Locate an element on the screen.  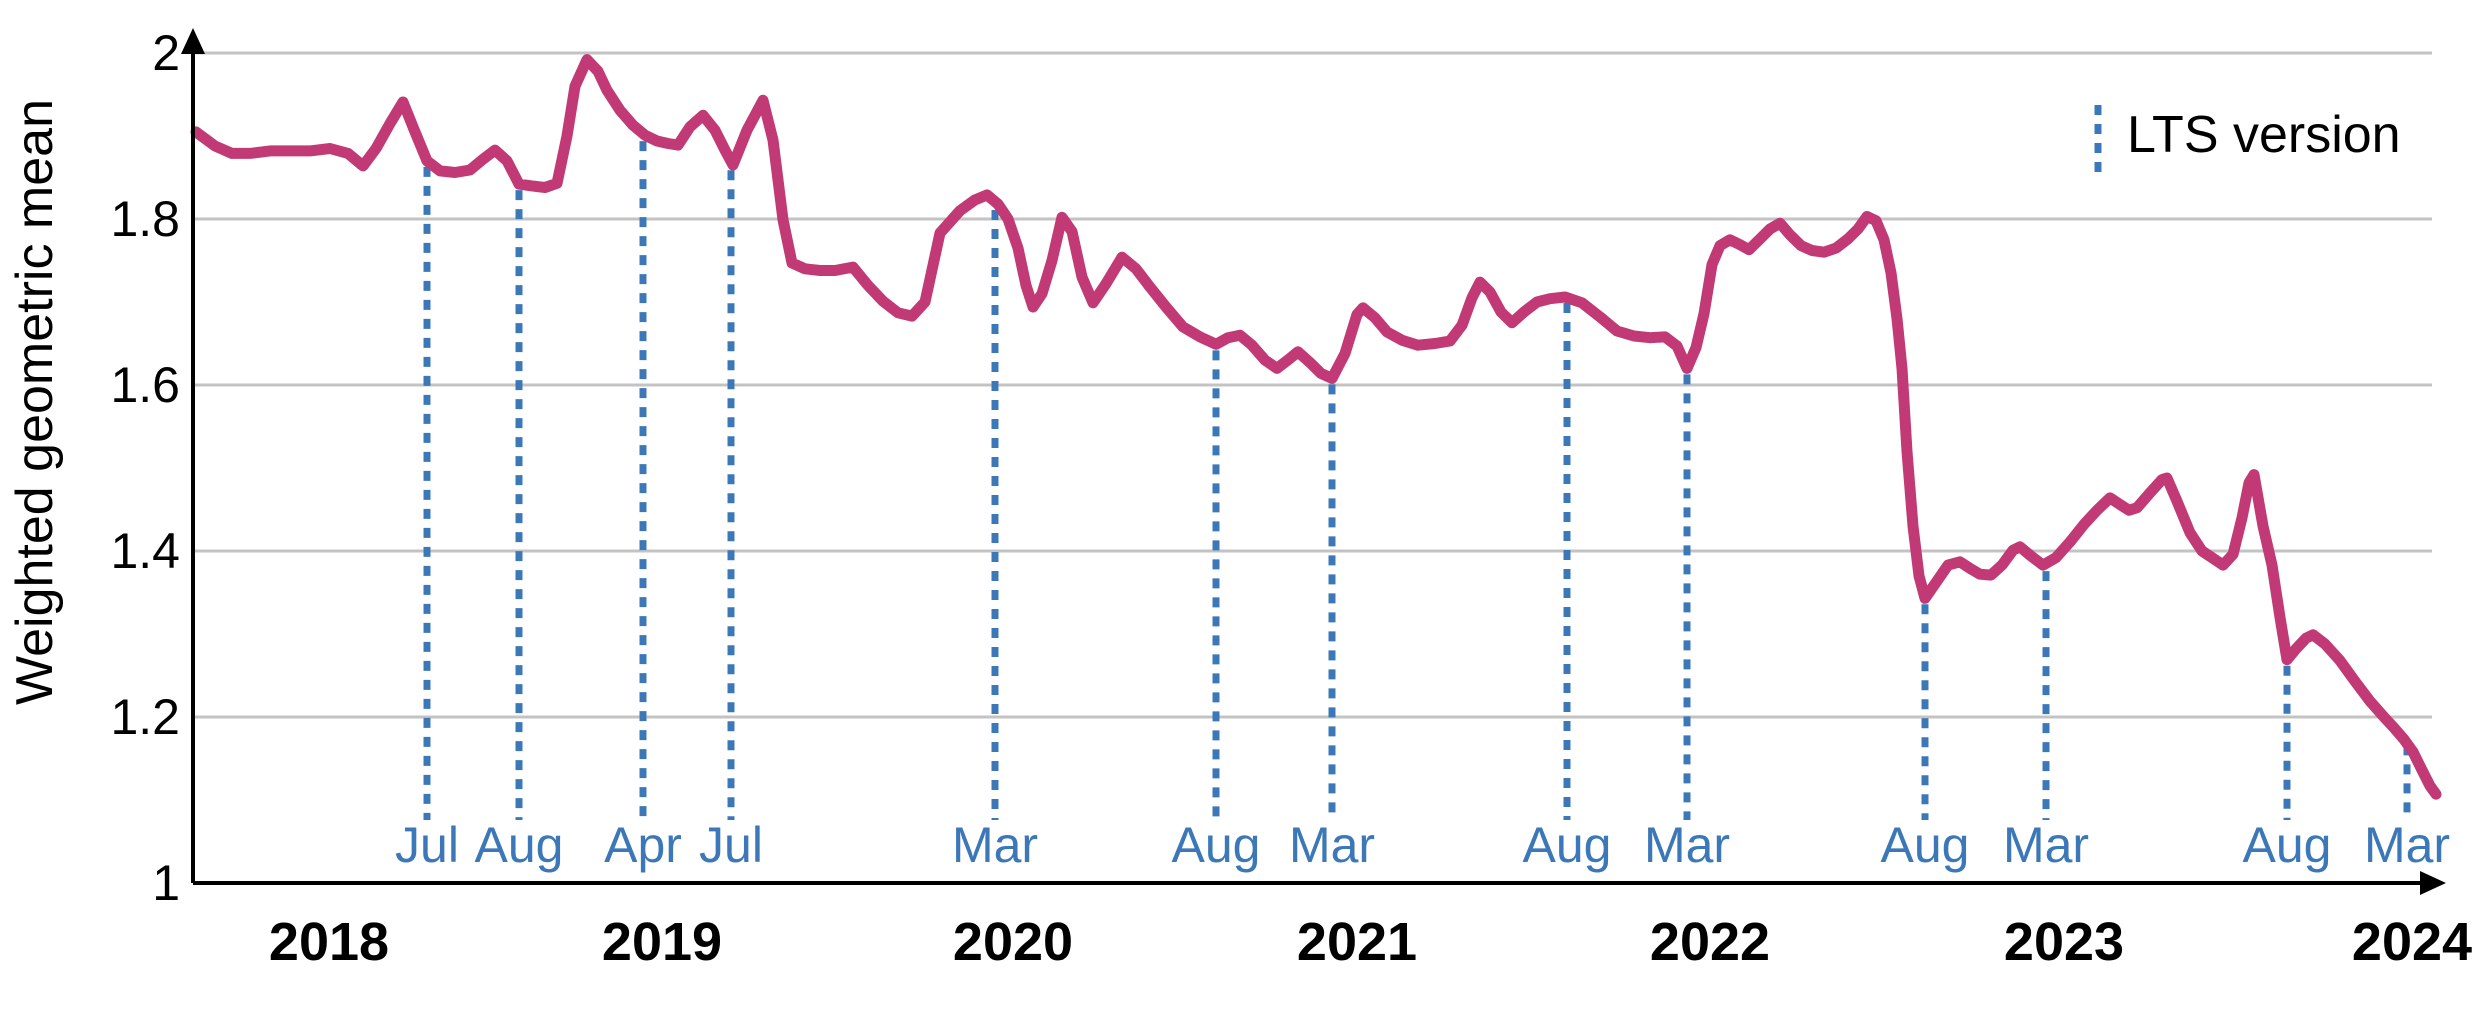
x-tick-label: 2021 is located at coordinates (1357, 942).